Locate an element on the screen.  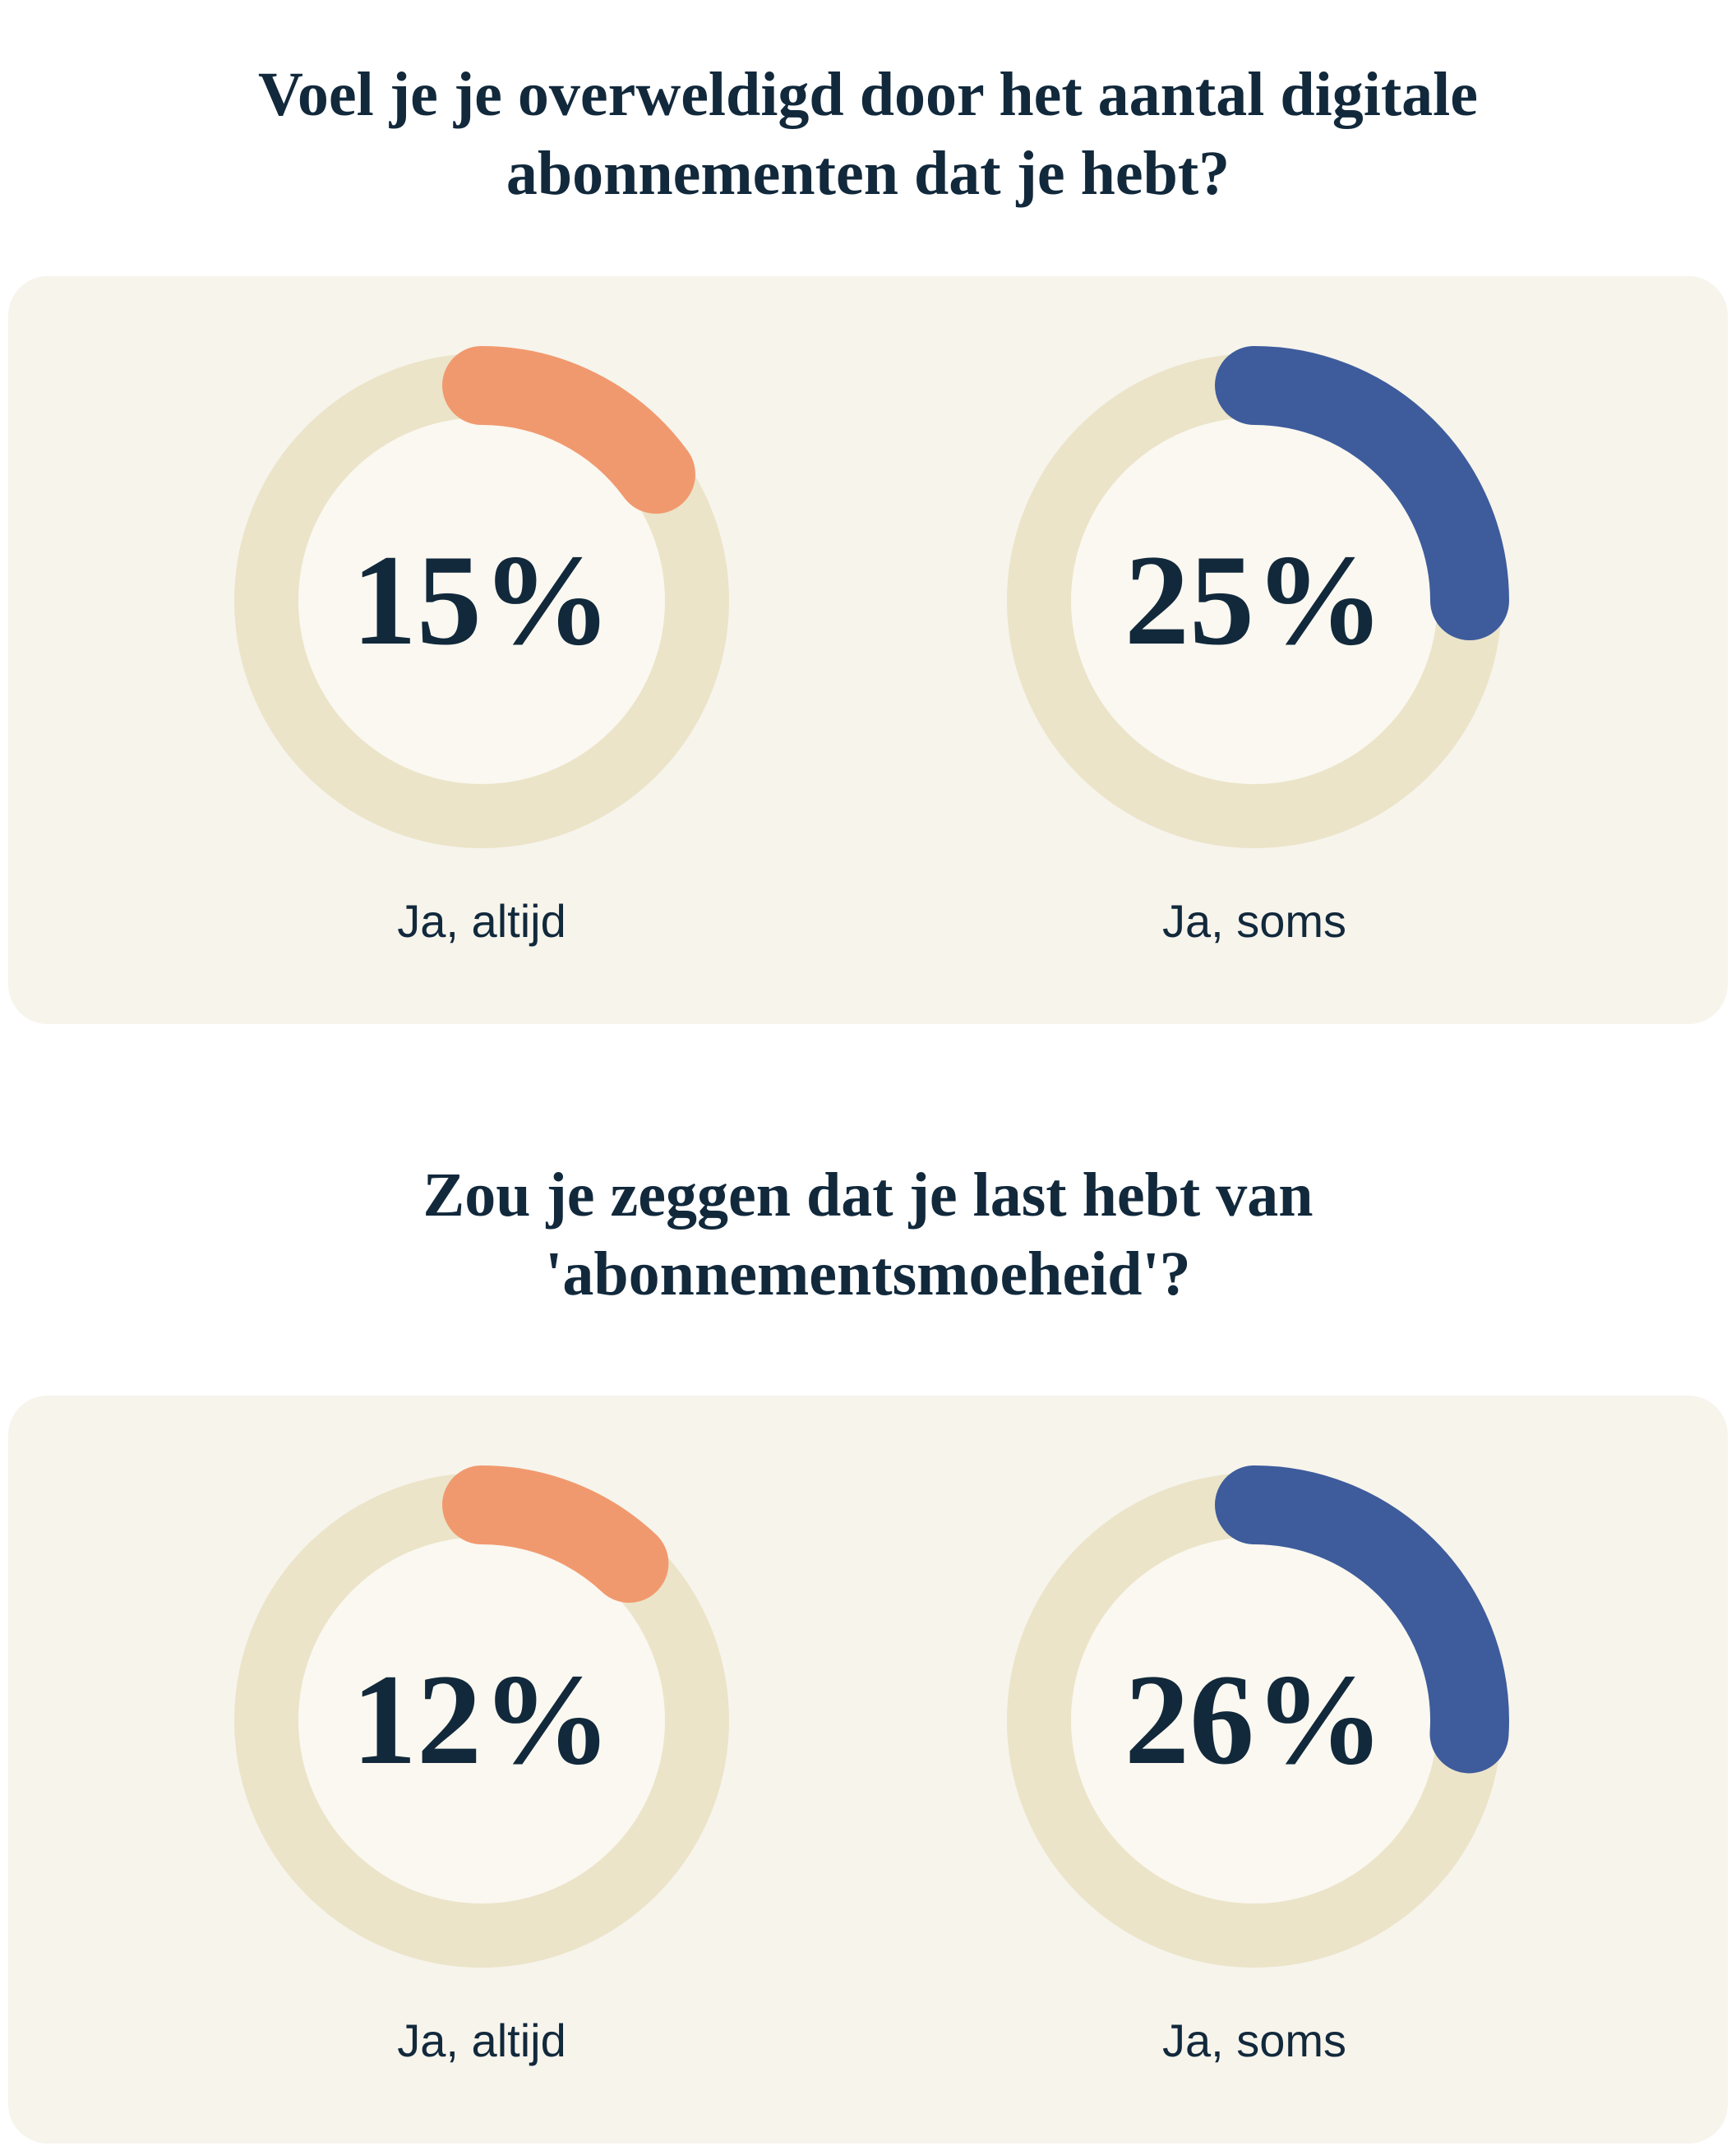
donut-ring-q2-ja-soms: 26% is located at coordinates (1255, 1720).